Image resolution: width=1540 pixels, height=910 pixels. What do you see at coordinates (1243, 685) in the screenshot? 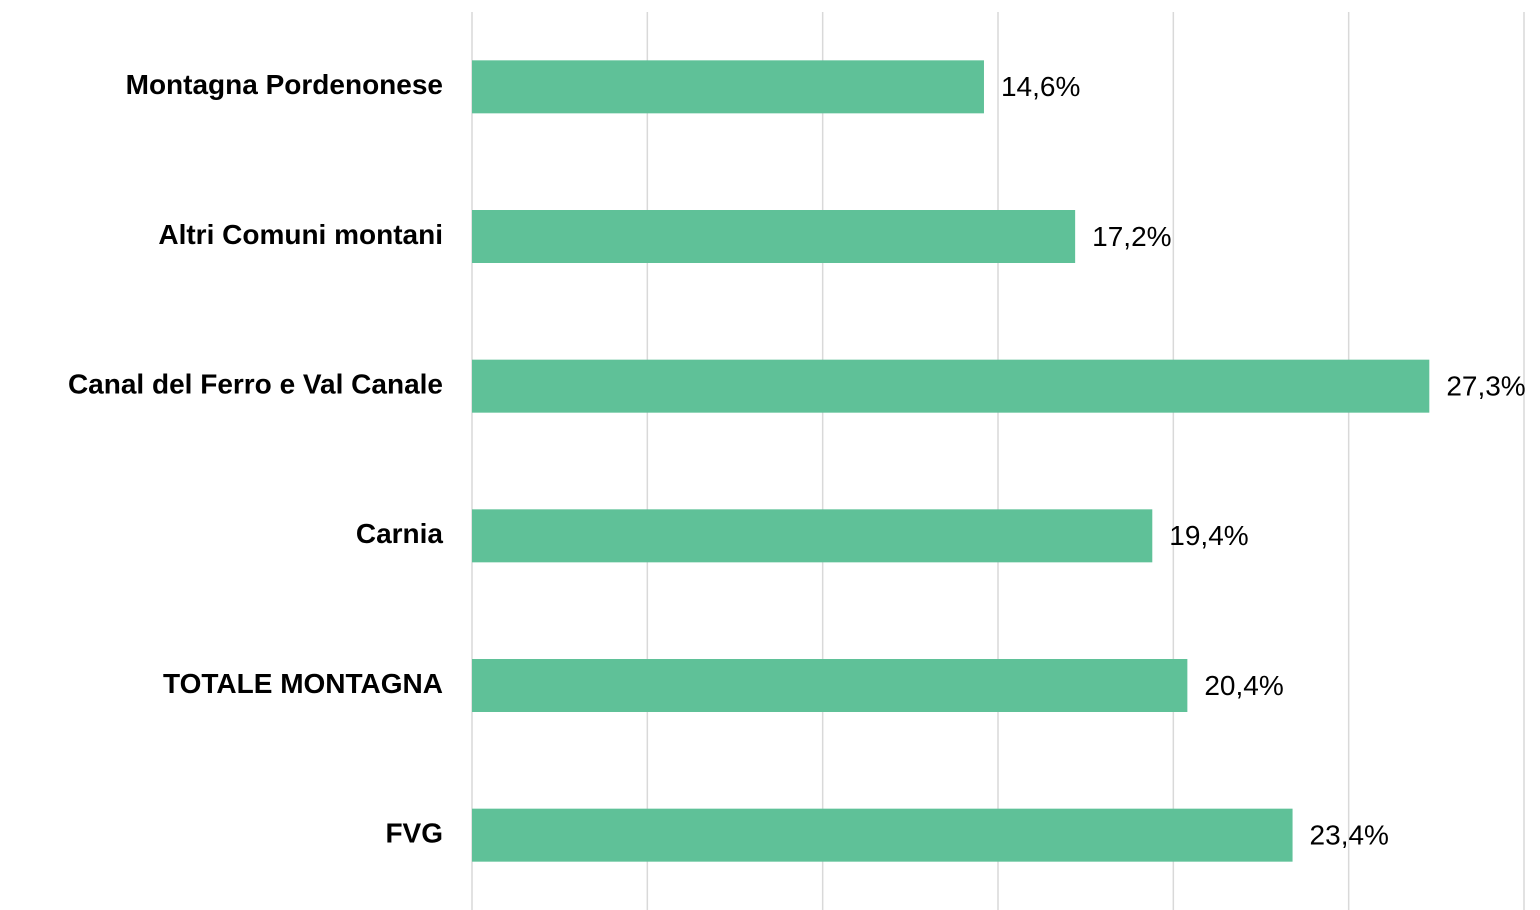
I see `value-label: 20,4%` at bounding box center [1243, 685].